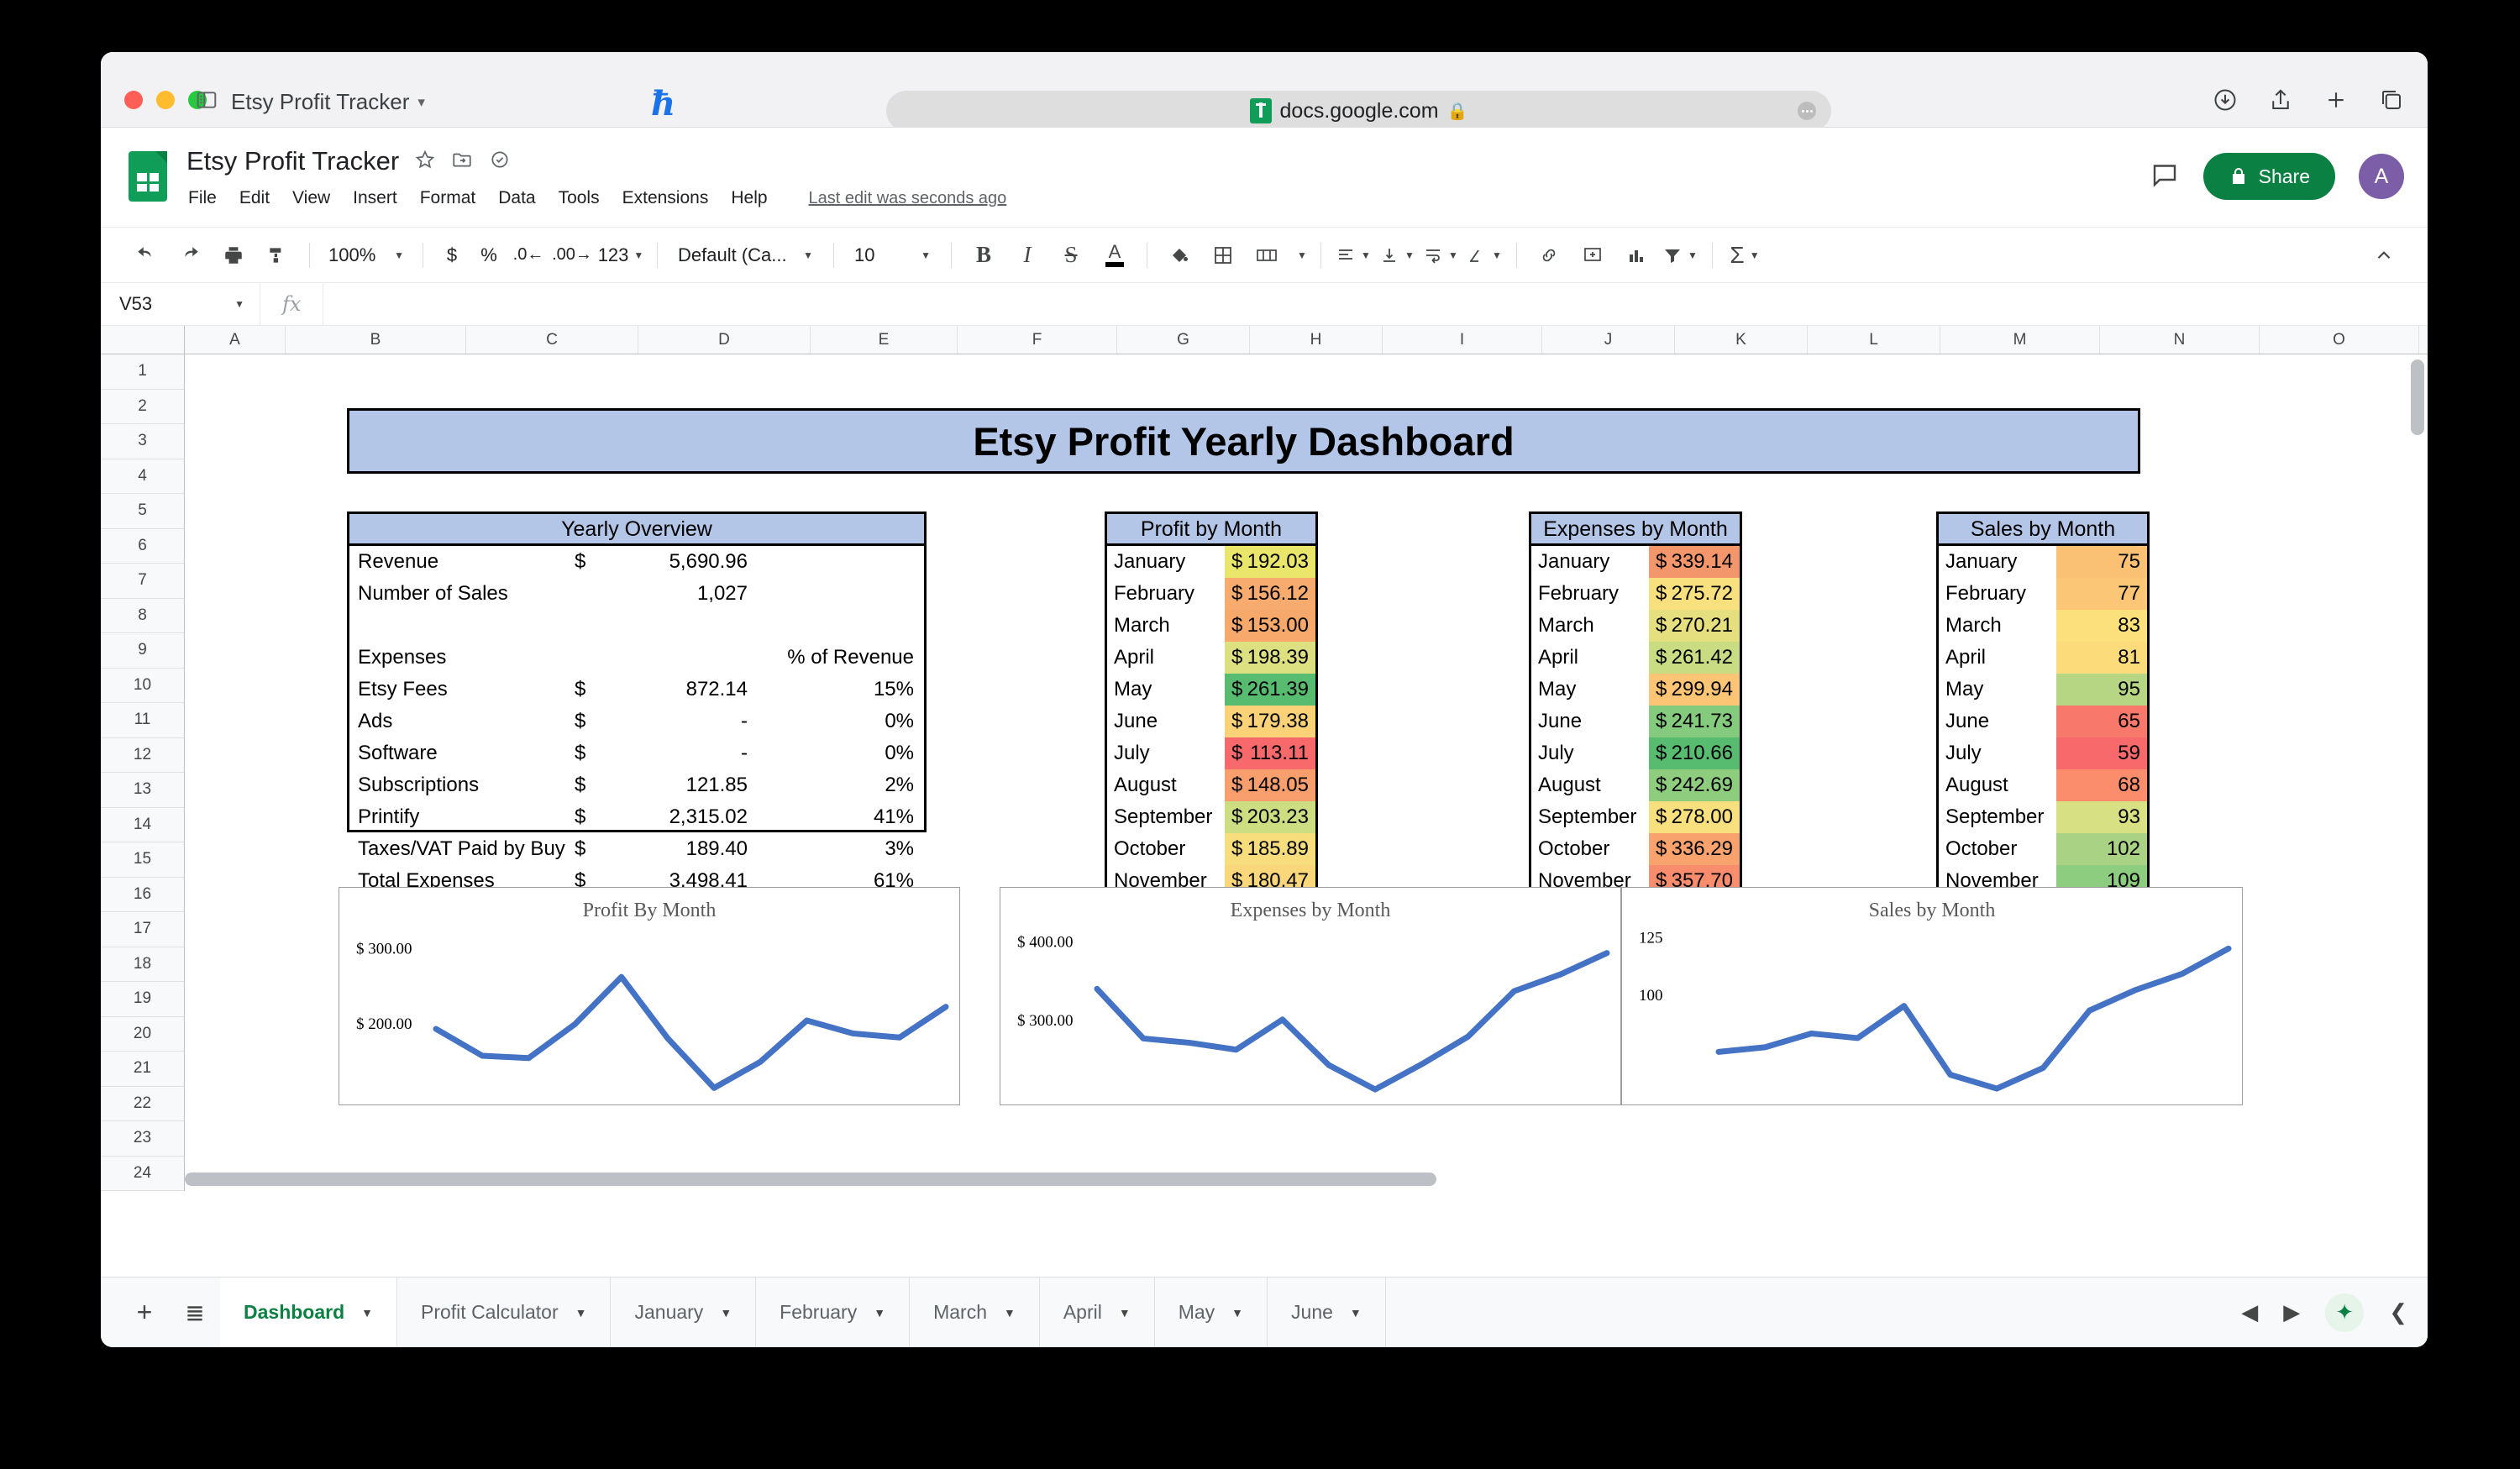  Describe the element at coordinates (421, 101) in the screenshot. I see `chevron-down-icon: ▾` at that location.